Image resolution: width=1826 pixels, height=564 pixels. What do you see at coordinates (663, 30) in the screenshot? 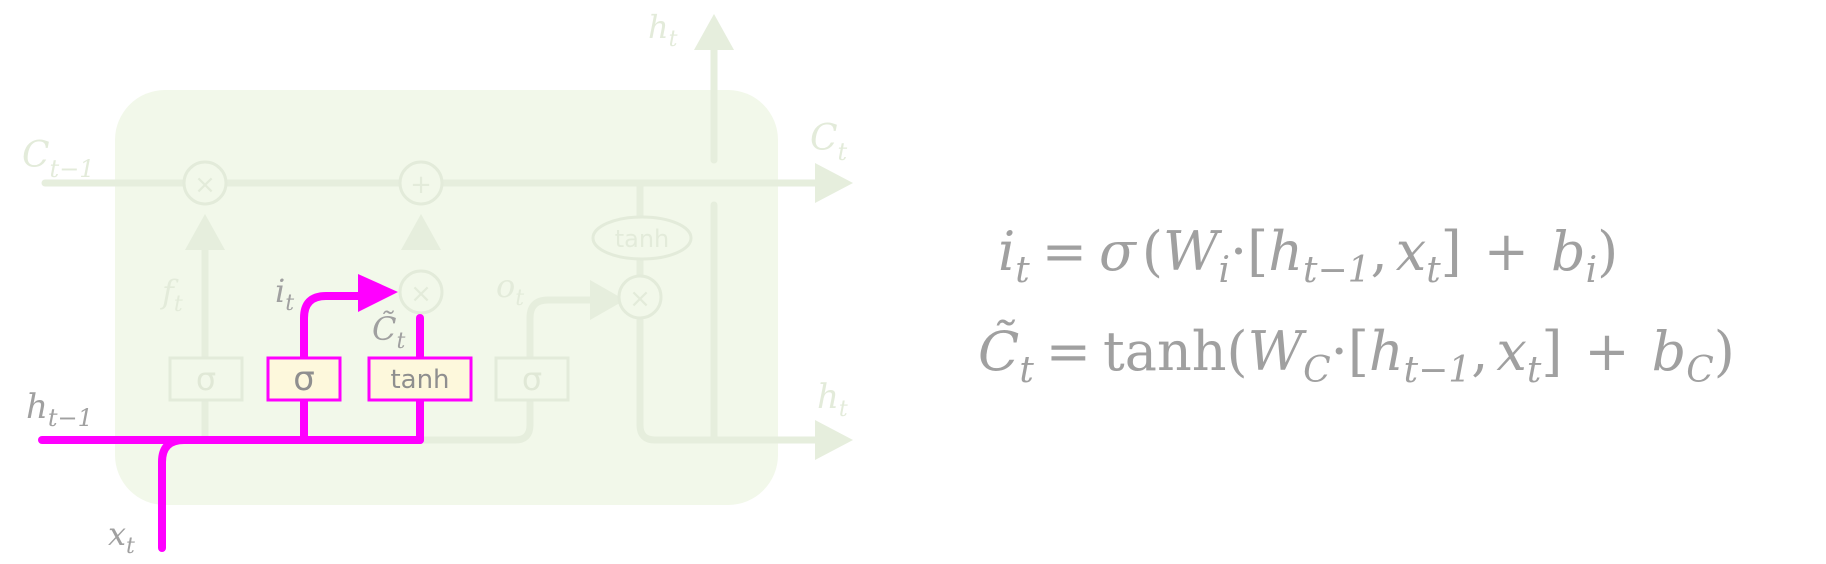
I see `label-h-top: ht` at bounding box center [663, 30].